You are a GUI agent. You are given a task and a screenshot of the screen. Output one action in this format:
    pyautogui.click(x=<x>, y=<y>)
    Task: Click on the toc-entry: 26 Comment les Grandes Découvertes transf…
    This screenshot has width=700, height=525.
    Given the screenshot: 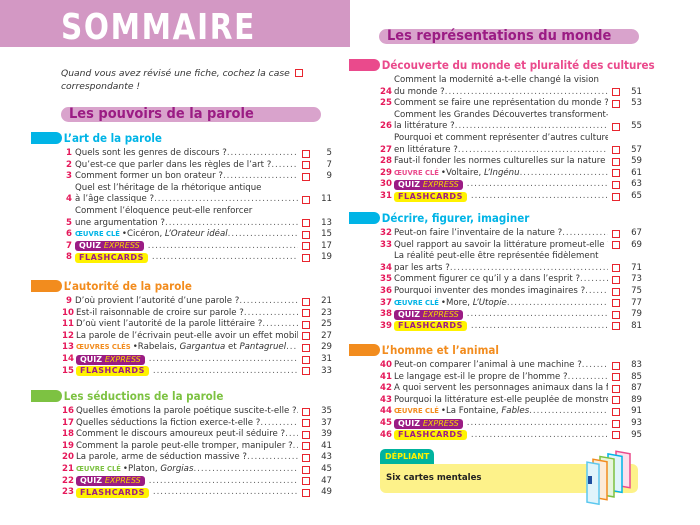 What is the action you would take?
    pyautogui.click(x=511, y=121)
    